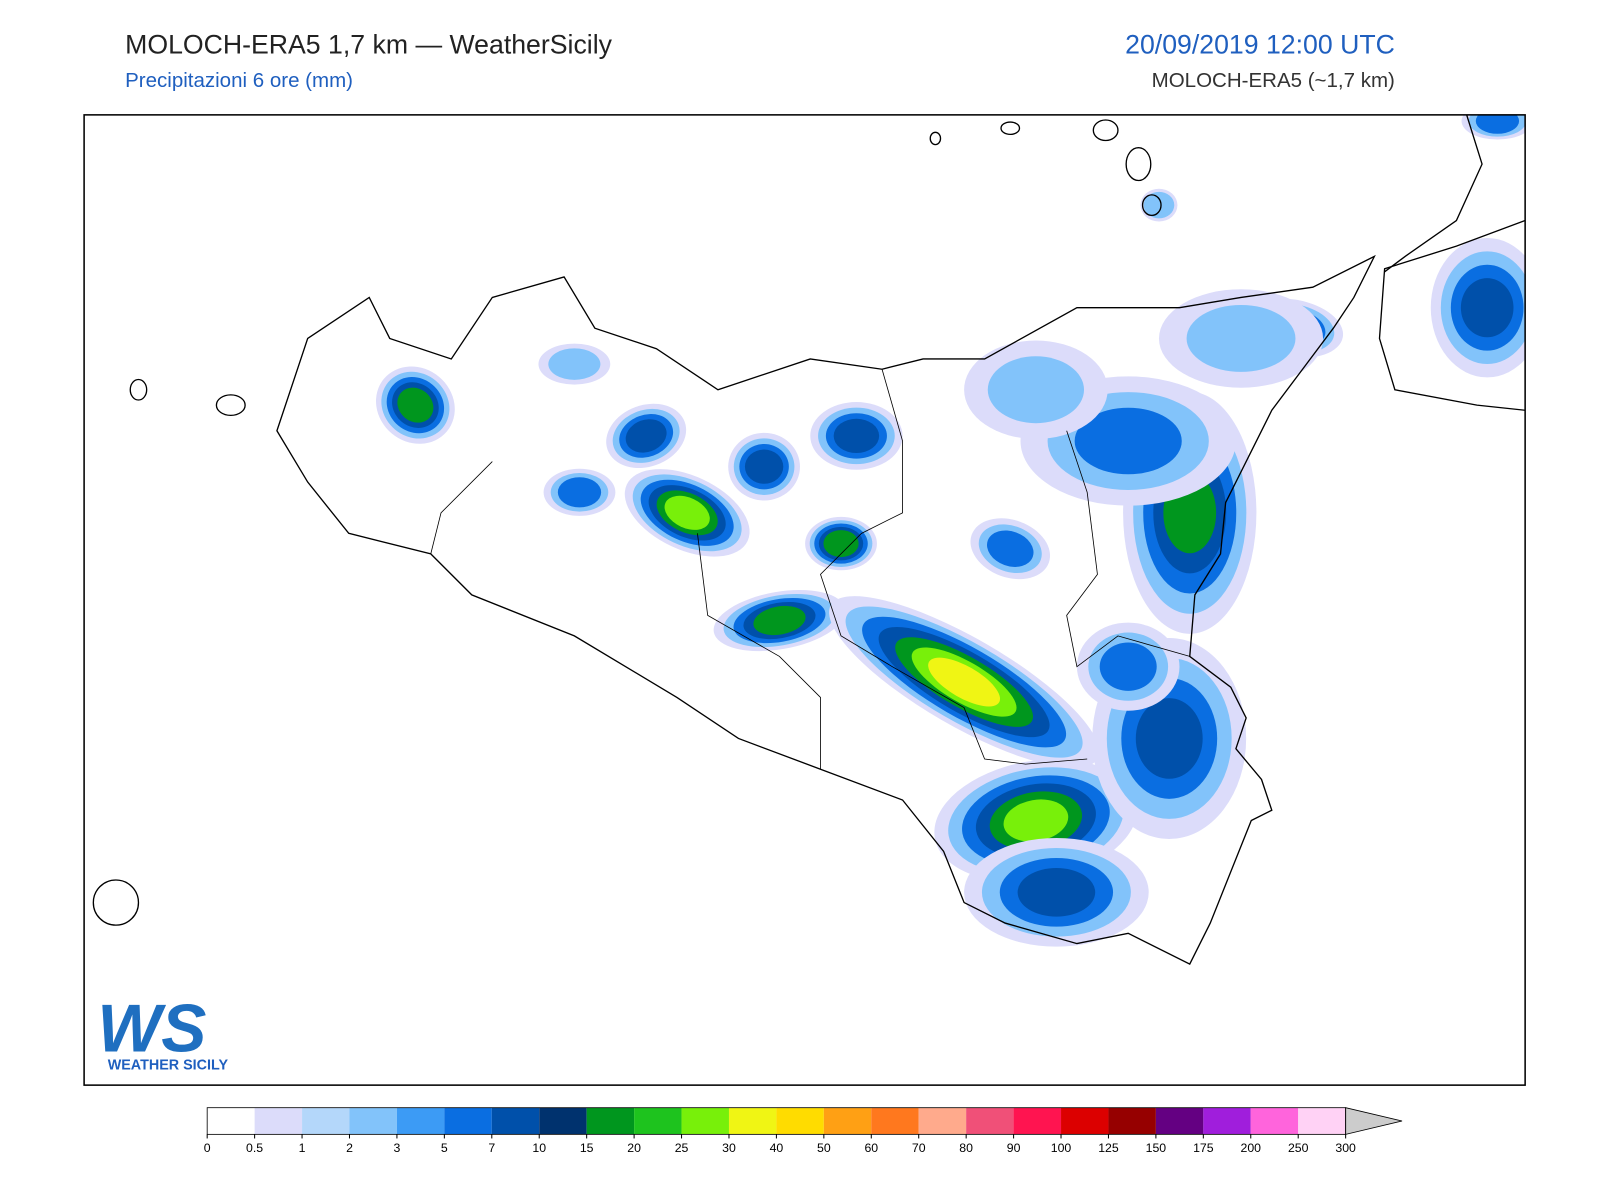  What do you see at coordinates (239, 80) in the screenshot?
I see `subtitle: Precipitazioni 6 ore (mm)` at bounding box center [239, 80].